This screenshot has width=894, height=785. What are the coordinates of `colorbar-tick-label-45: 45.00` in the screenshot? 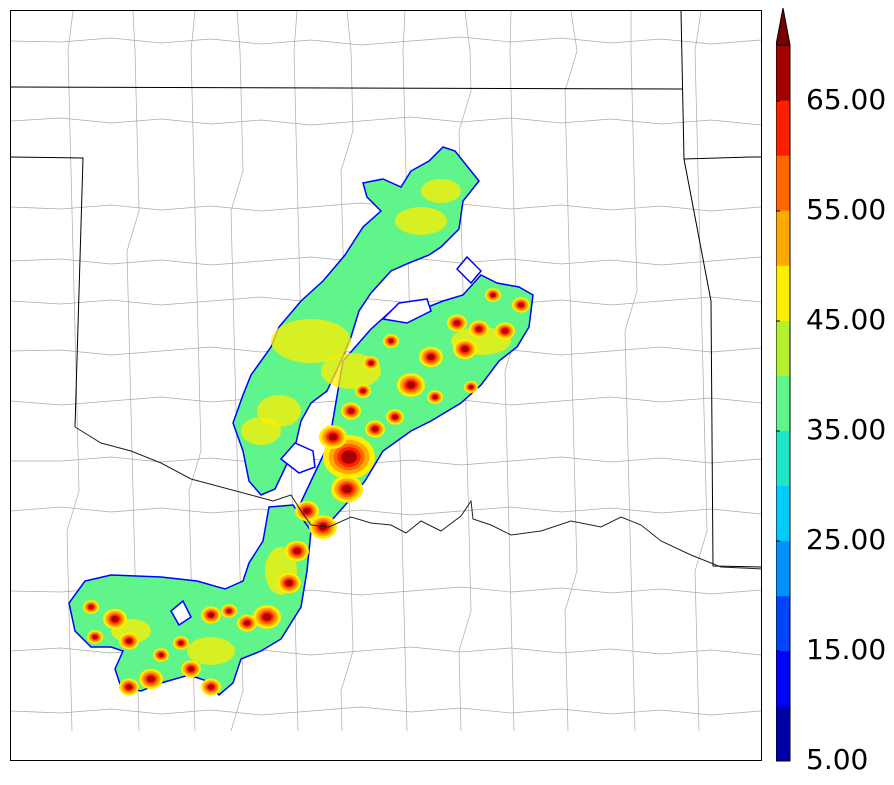 It's located at (846, 319).